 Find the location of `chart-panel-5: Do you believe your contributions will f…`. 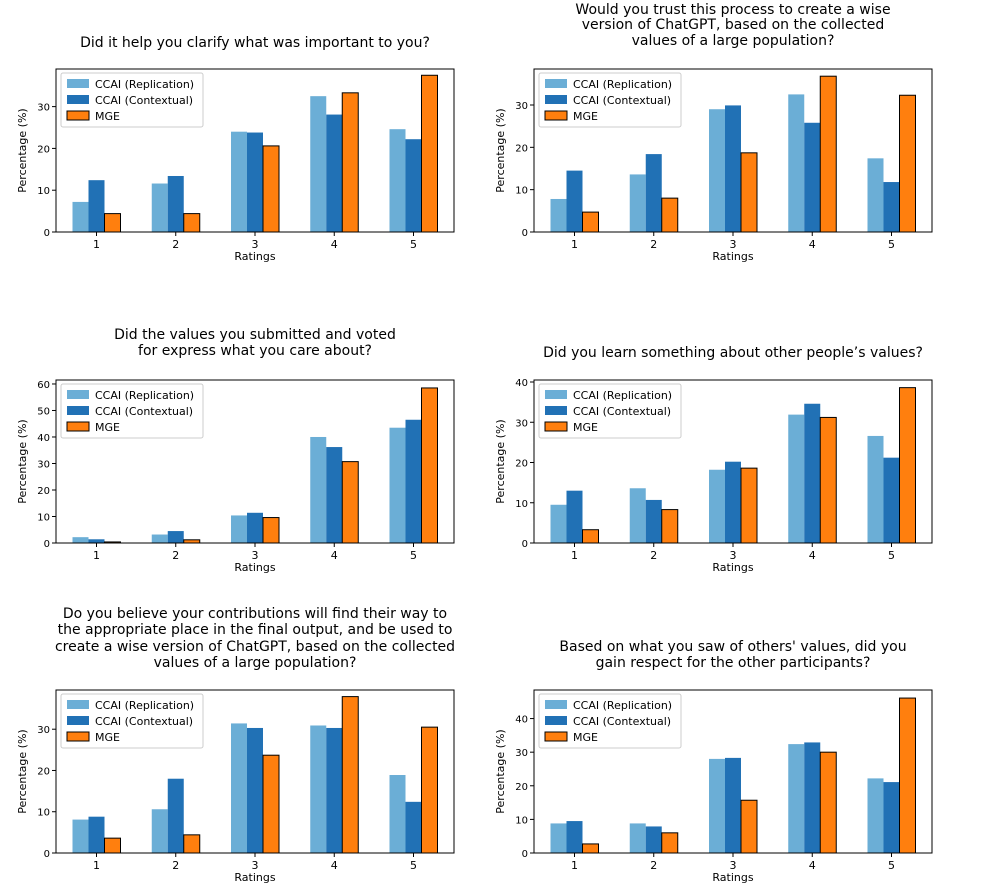

chart-panel-5: Do you believe your contributions will f… is located at coordinates (235, 745).